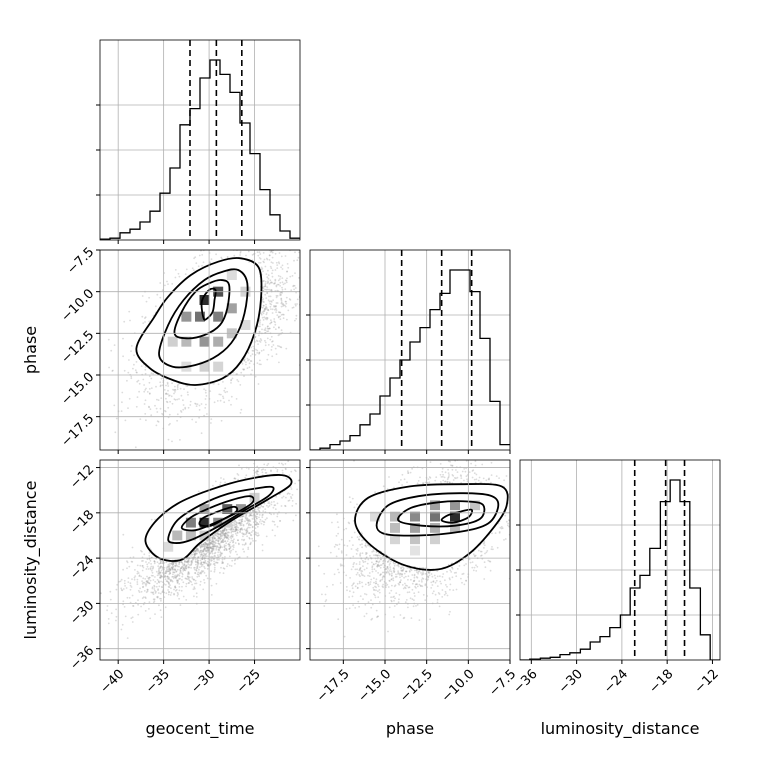  I want to click on y-tick-label: −18, so click(82, 523).